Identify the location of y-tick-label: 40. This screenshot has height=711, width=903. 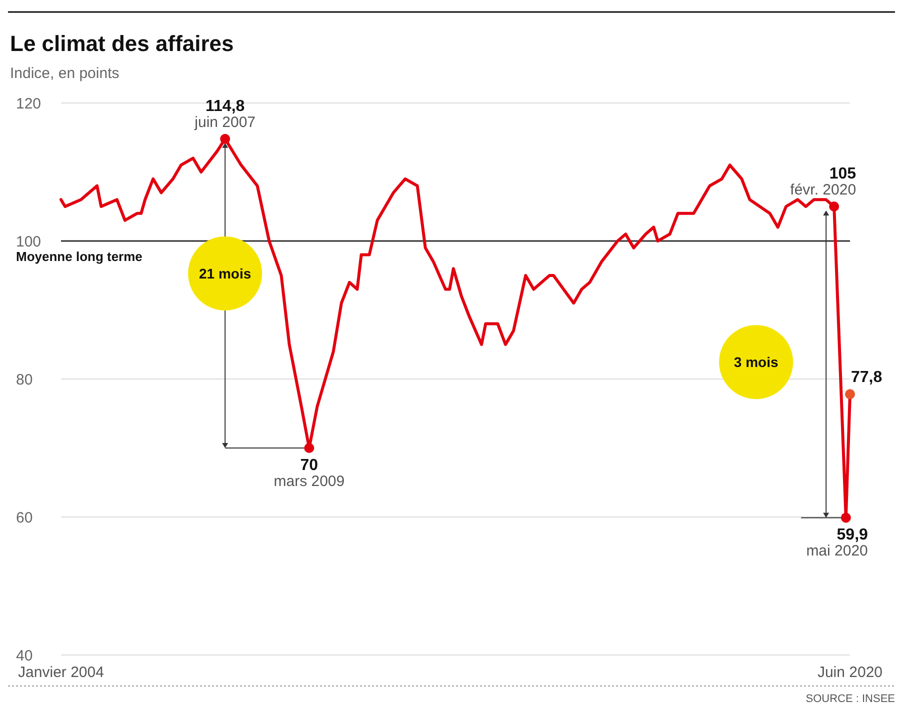
(24, 655).